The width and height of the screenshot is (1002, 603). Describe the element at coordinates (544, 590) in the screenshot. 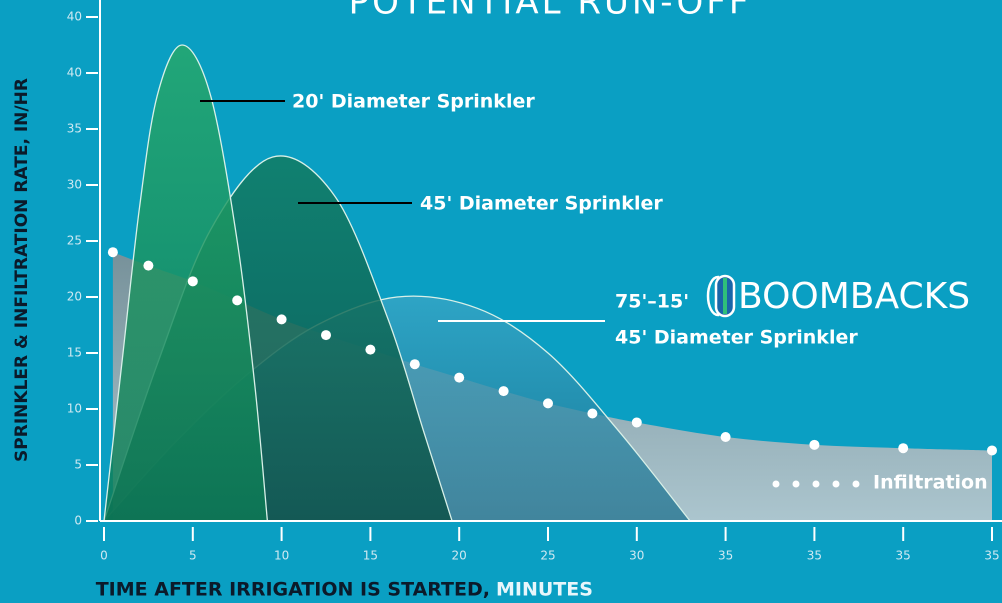

I see `x-axis-unit: MINUTES` at that location.